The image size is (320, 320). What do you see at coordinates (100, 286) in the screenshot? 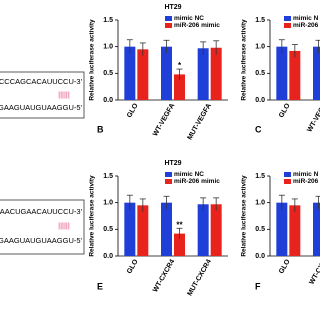
I see `panel-label: E` at bounding box center [100, 286].